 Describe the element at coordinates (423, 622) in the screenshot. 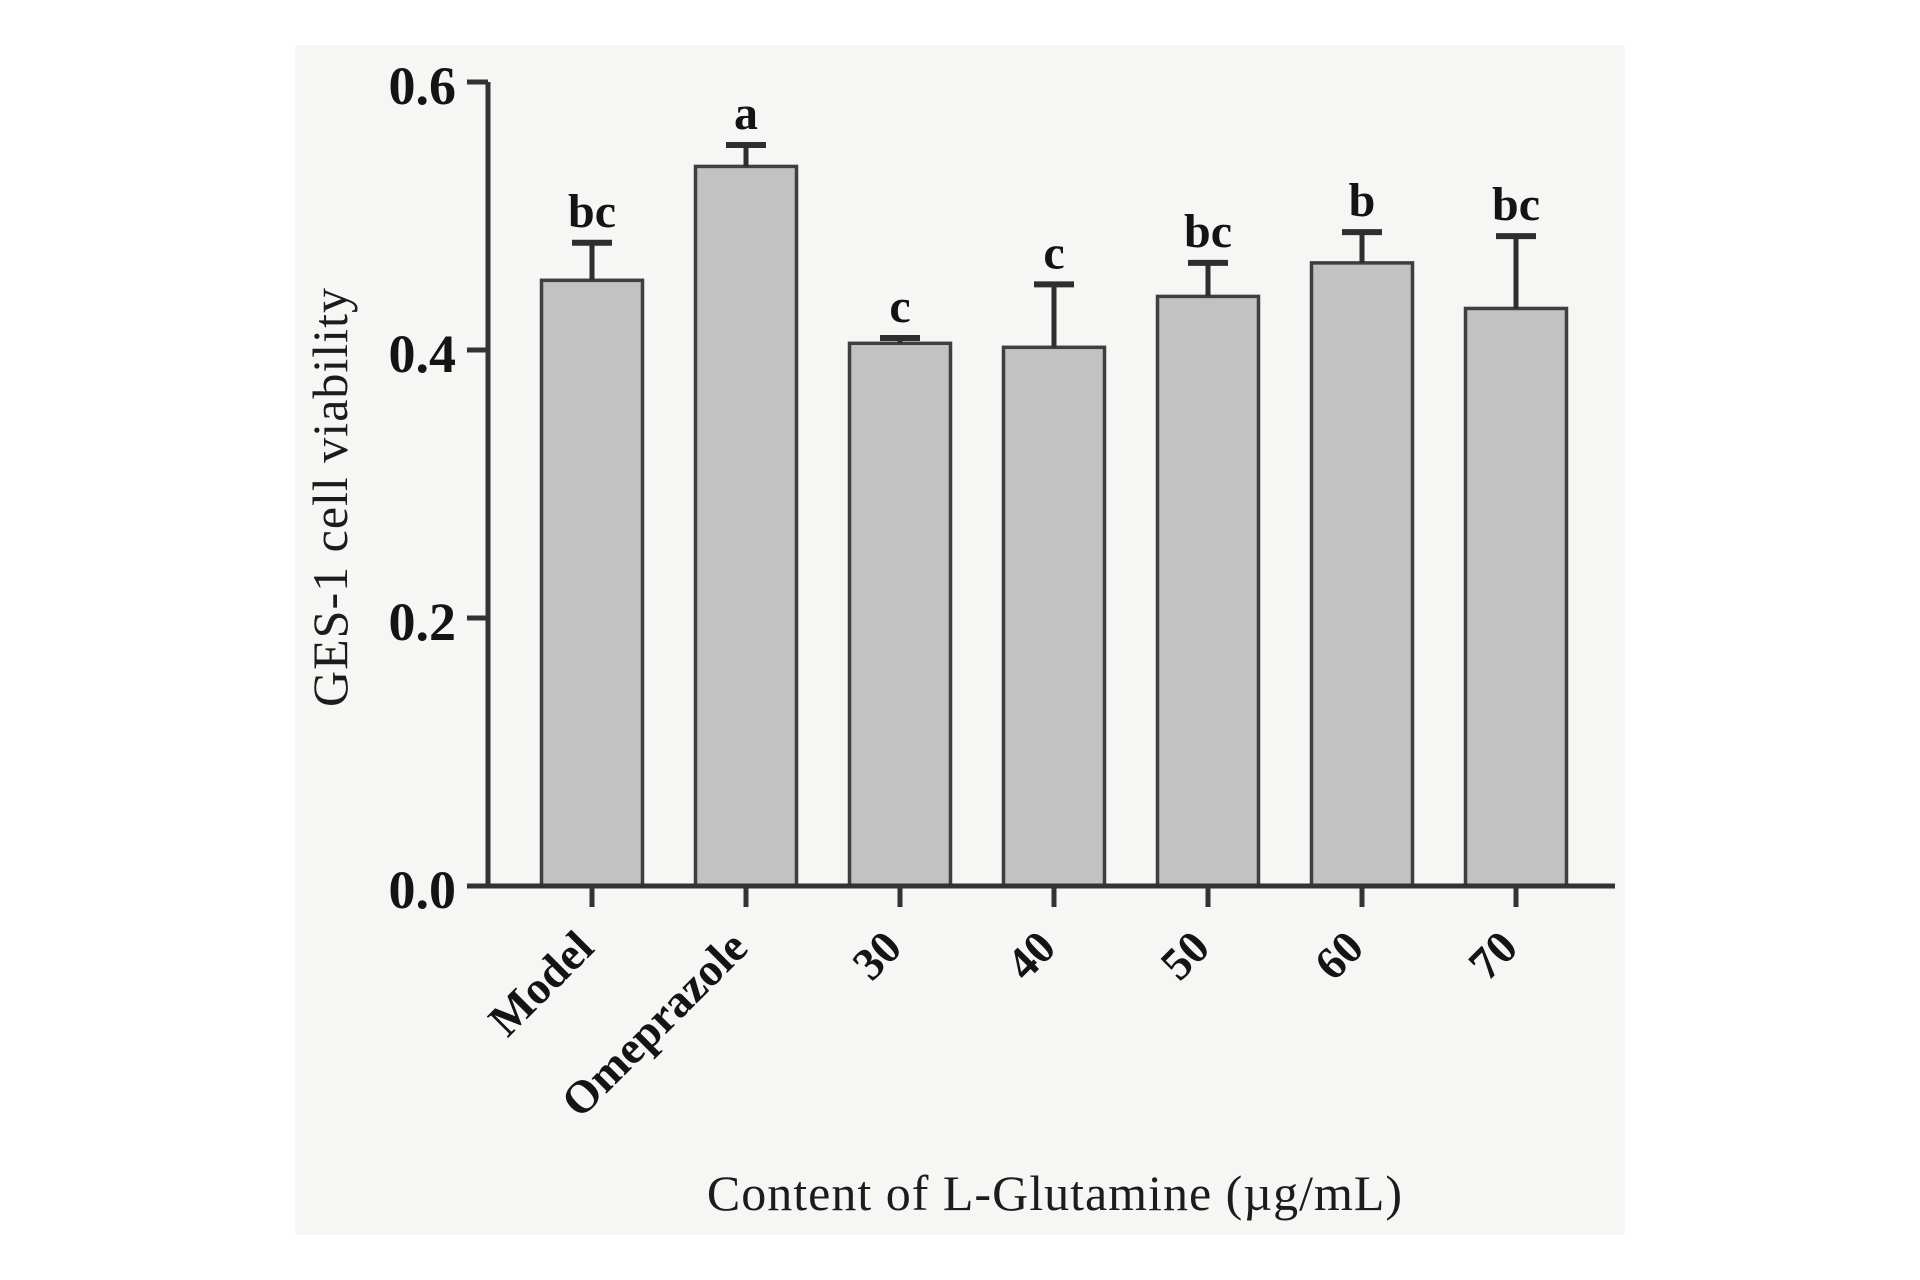

I see `y-tick-label: 0.2` at that location.